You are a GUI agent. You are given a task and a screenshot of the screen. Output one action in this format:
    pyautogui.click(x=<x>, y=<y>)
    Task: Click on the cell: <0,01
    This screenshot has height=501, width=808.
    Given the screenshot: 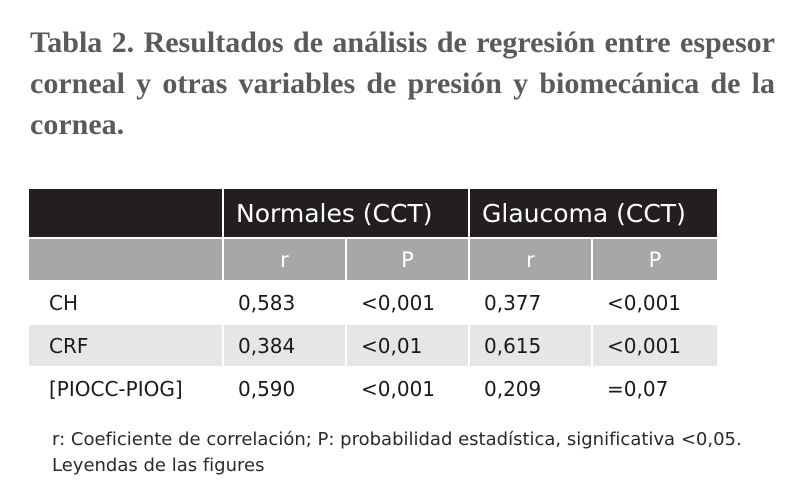 What is the action you would take?
    pyautogui.click(x=407, y=345)
    